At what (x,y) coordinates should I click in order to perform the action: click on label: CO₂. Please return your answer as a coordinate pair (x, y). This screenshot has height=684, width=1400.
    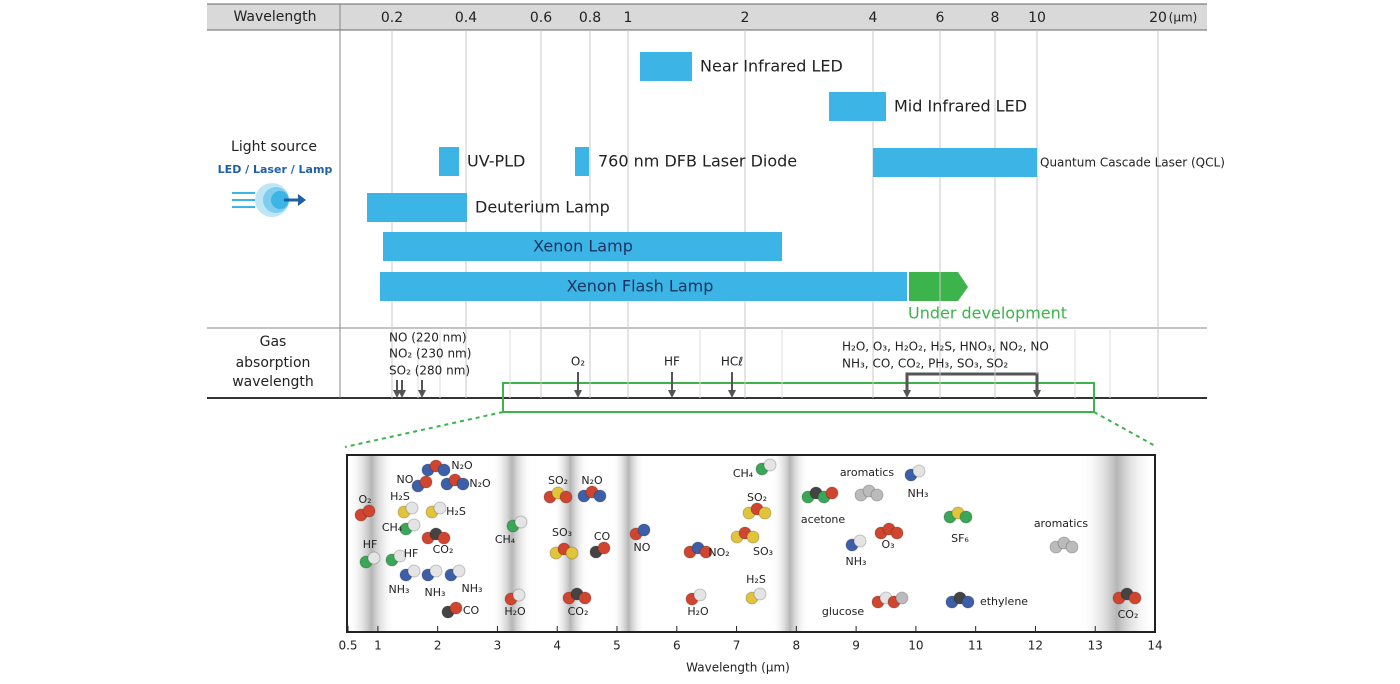
    Looking at the image, I should click on (578, 611).